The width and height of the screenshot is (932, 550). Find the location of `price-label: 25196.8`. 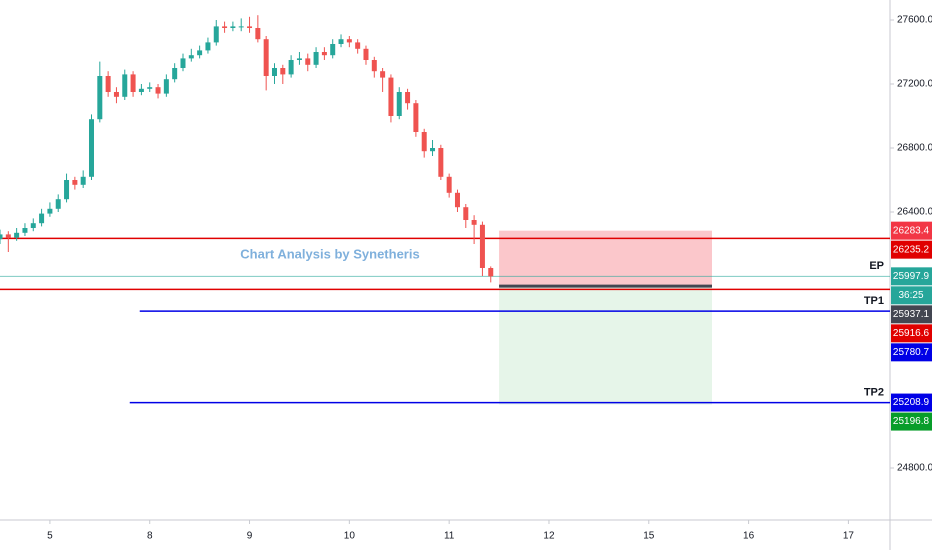

price-label: 25196.8 is located at coordinates (911, 421).